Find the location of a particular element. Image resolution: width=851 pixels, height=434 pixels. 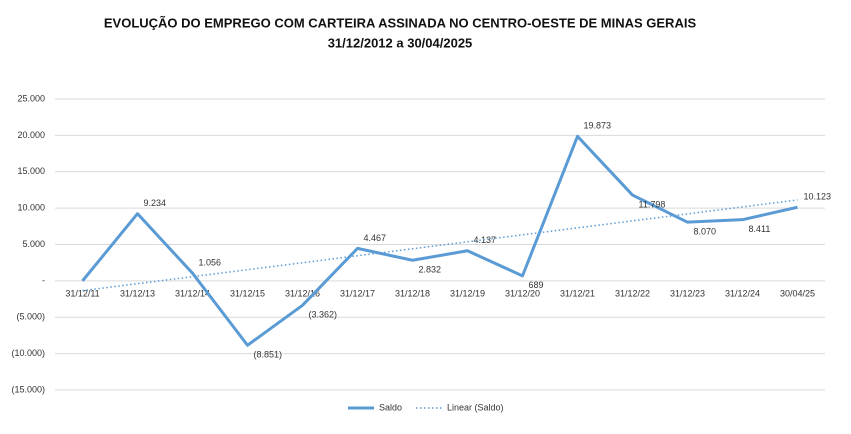

x-tick-label: 31/12/23 is located at coordinates (687, 293).